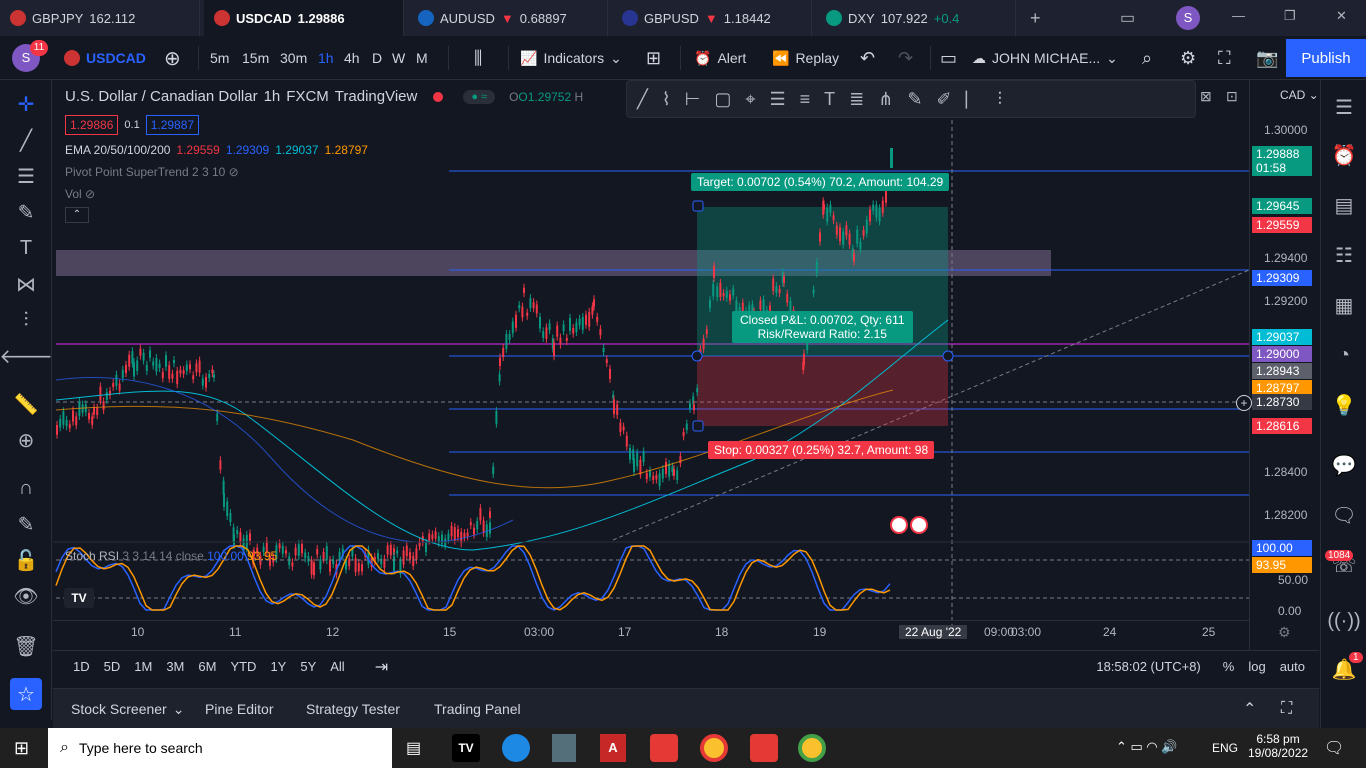 The height and width of the screenshot is (768, 1366). Describe the element at coordinates (712, 18) in the screenshot. I see `tab-gbpusd: GBPUSD ▼ 1.18442` at that location.